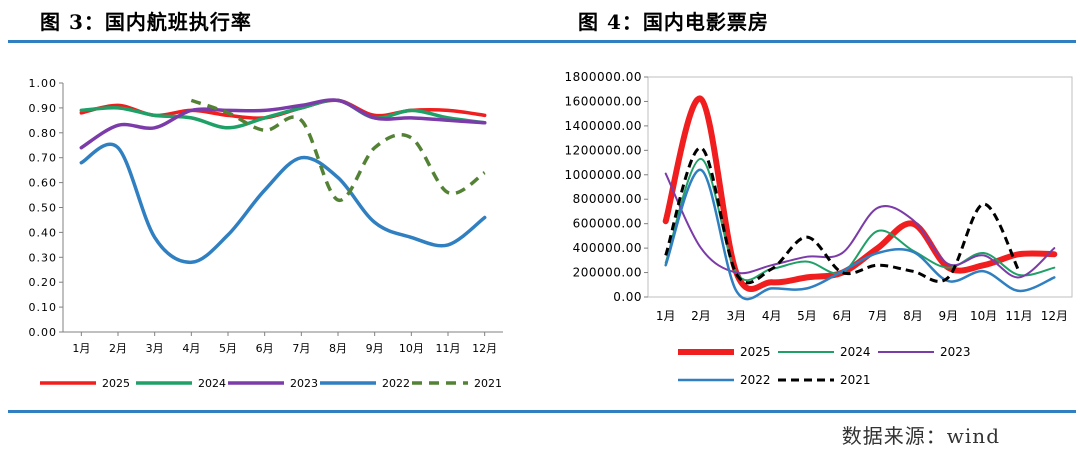 The height and width of the screenshot is (449, 1080). What do you see at coordinates (43, 257) in the screenshot?
I see `y-tick-label: 0.30` at bounding box center [43, 257].